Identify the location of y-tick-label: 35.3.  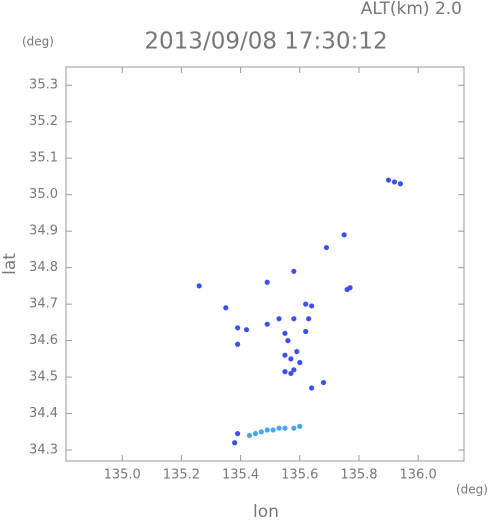
(43, 85).